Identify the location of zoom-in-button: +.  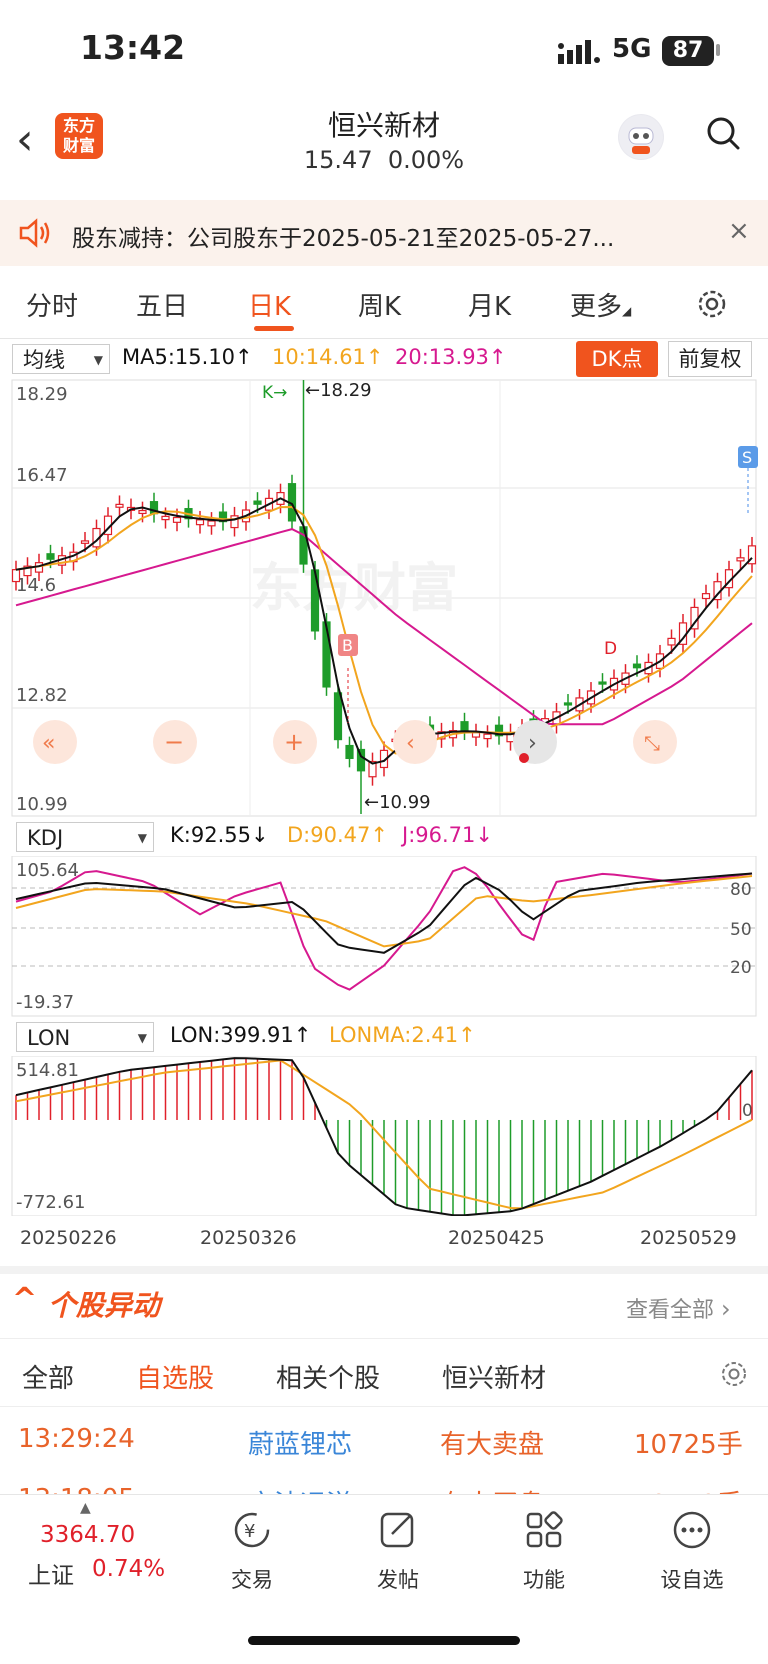
(295, 742).